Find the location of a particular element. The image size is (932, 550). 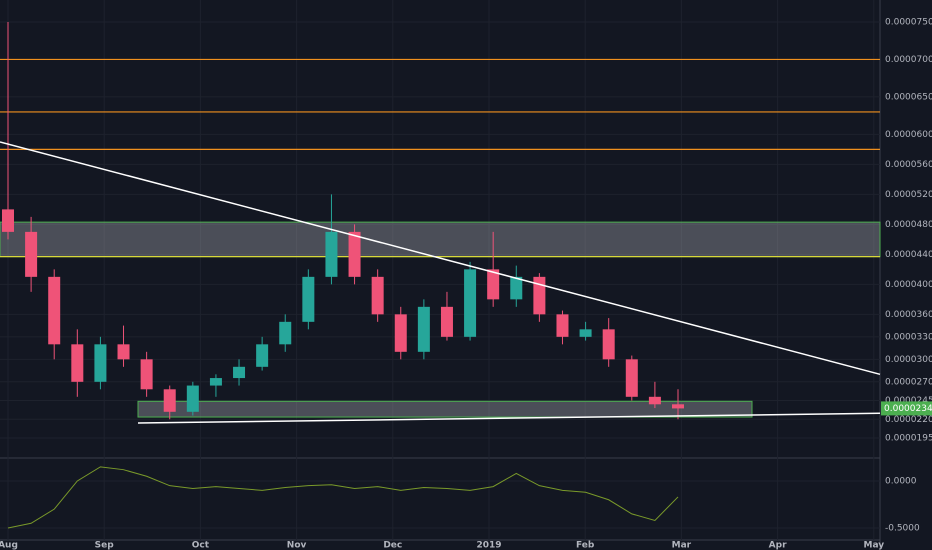

x-tick-label: Sep is located at coordinates (105, 545).